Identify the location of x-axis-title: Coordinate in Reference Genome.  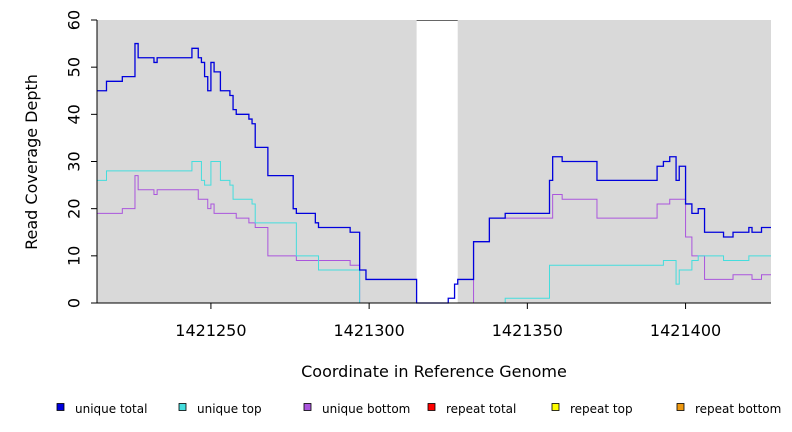
(434, 371).